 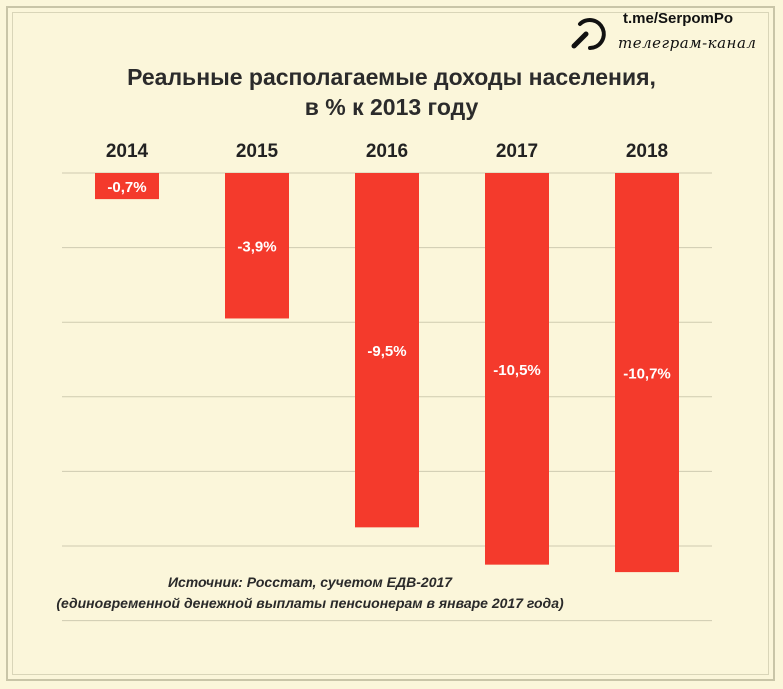 What do you see at coordinates (127, 151) in the screenshot?
I see `x-tick-label-2014: 2014` at bounding box center [127, 151].